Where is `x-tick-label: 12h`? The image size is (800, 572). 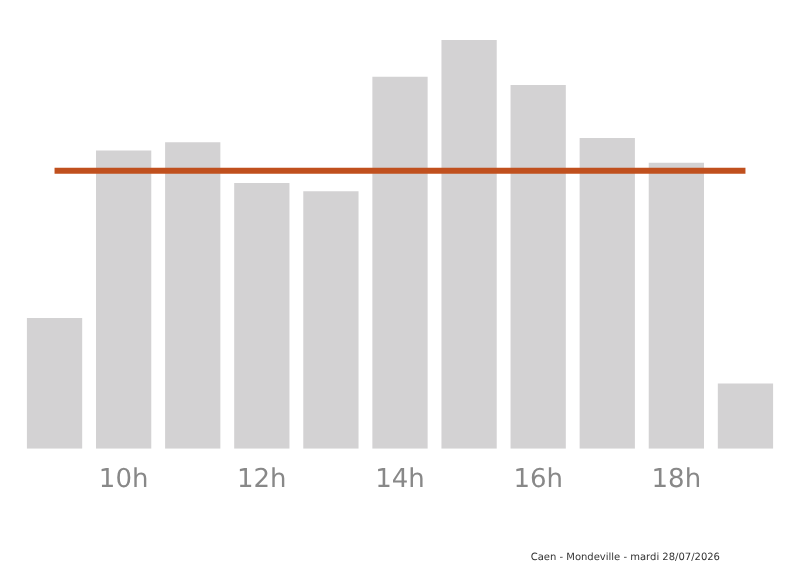 x-tick-label: 12h is located at coordinates (262, 480).